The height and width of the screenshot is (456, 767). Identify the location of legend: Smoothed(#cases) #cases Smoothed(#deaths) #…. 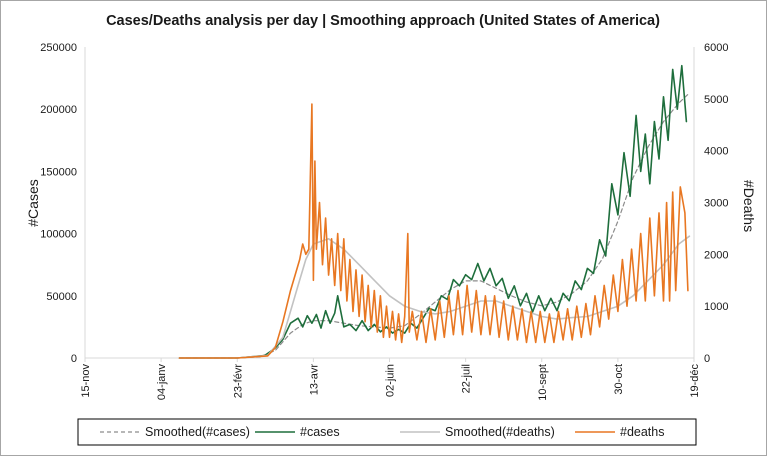
(387, 432).